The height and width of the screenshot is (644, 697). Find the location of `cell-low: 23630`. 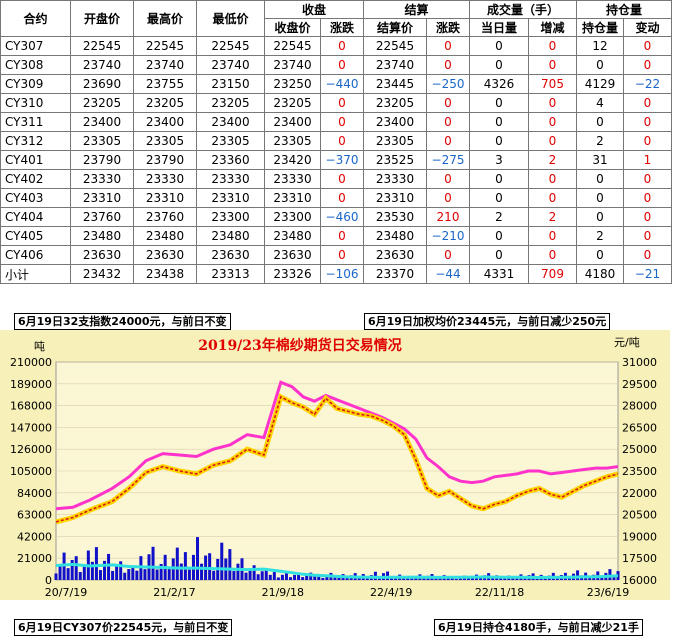

cell-low: 23630 is located at coordinates (230, 255).